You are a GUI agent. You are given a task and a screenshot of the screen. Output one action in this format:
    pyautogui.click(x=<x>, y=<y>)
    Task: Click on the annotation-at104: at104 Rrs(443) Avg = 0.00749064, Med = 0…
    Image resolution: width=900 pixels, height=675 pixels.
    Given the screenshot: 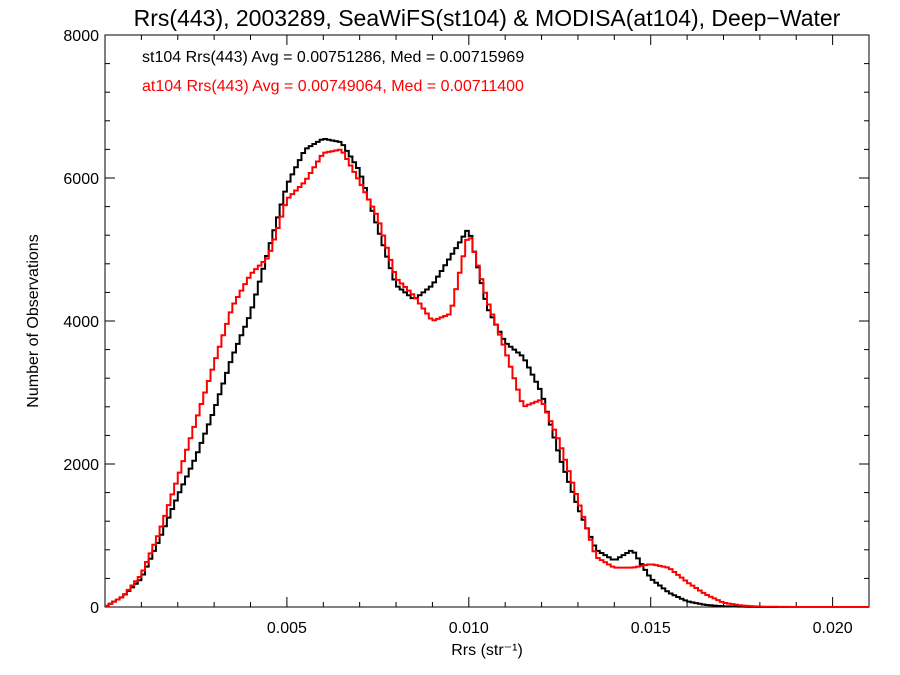 What is the action you would take?
    pyautogui.click(x=333, y=86)
    